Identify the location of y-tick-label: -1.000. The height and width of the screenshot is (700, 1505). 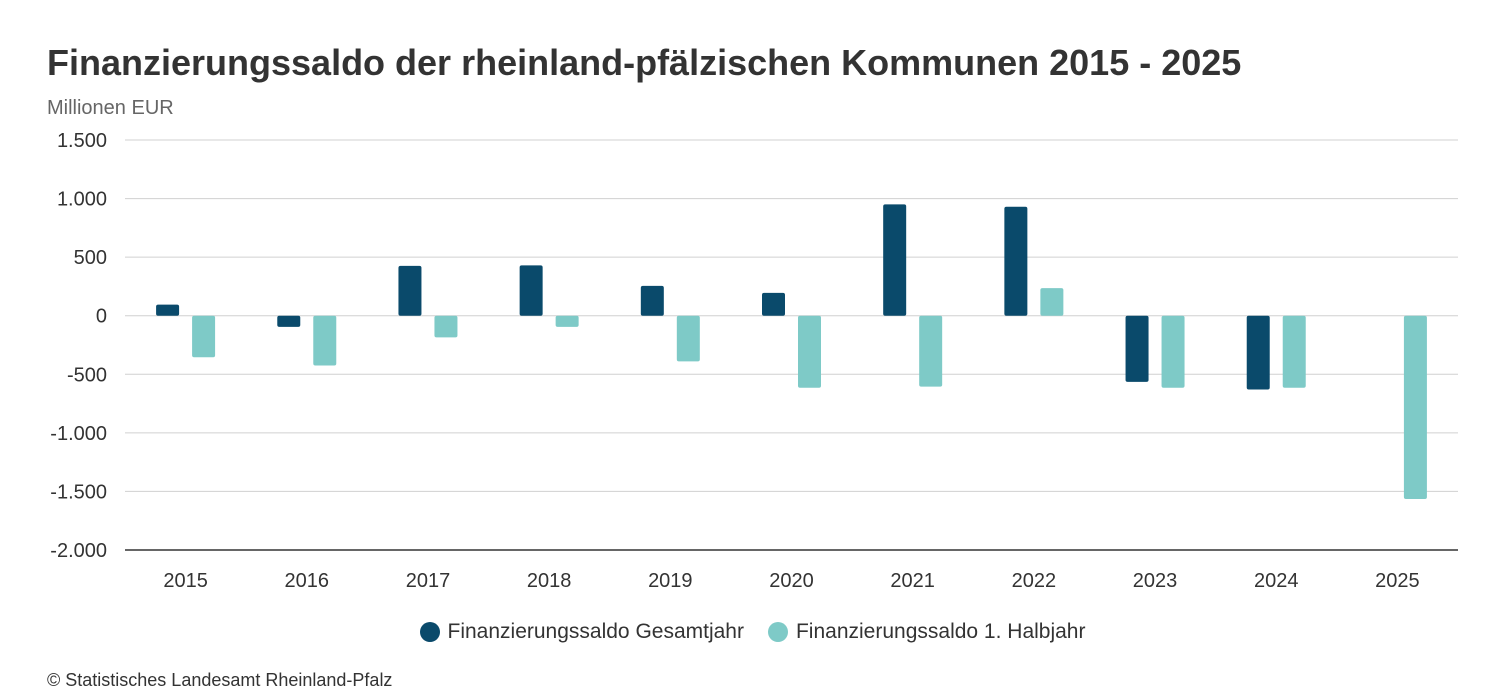
(78, 434).